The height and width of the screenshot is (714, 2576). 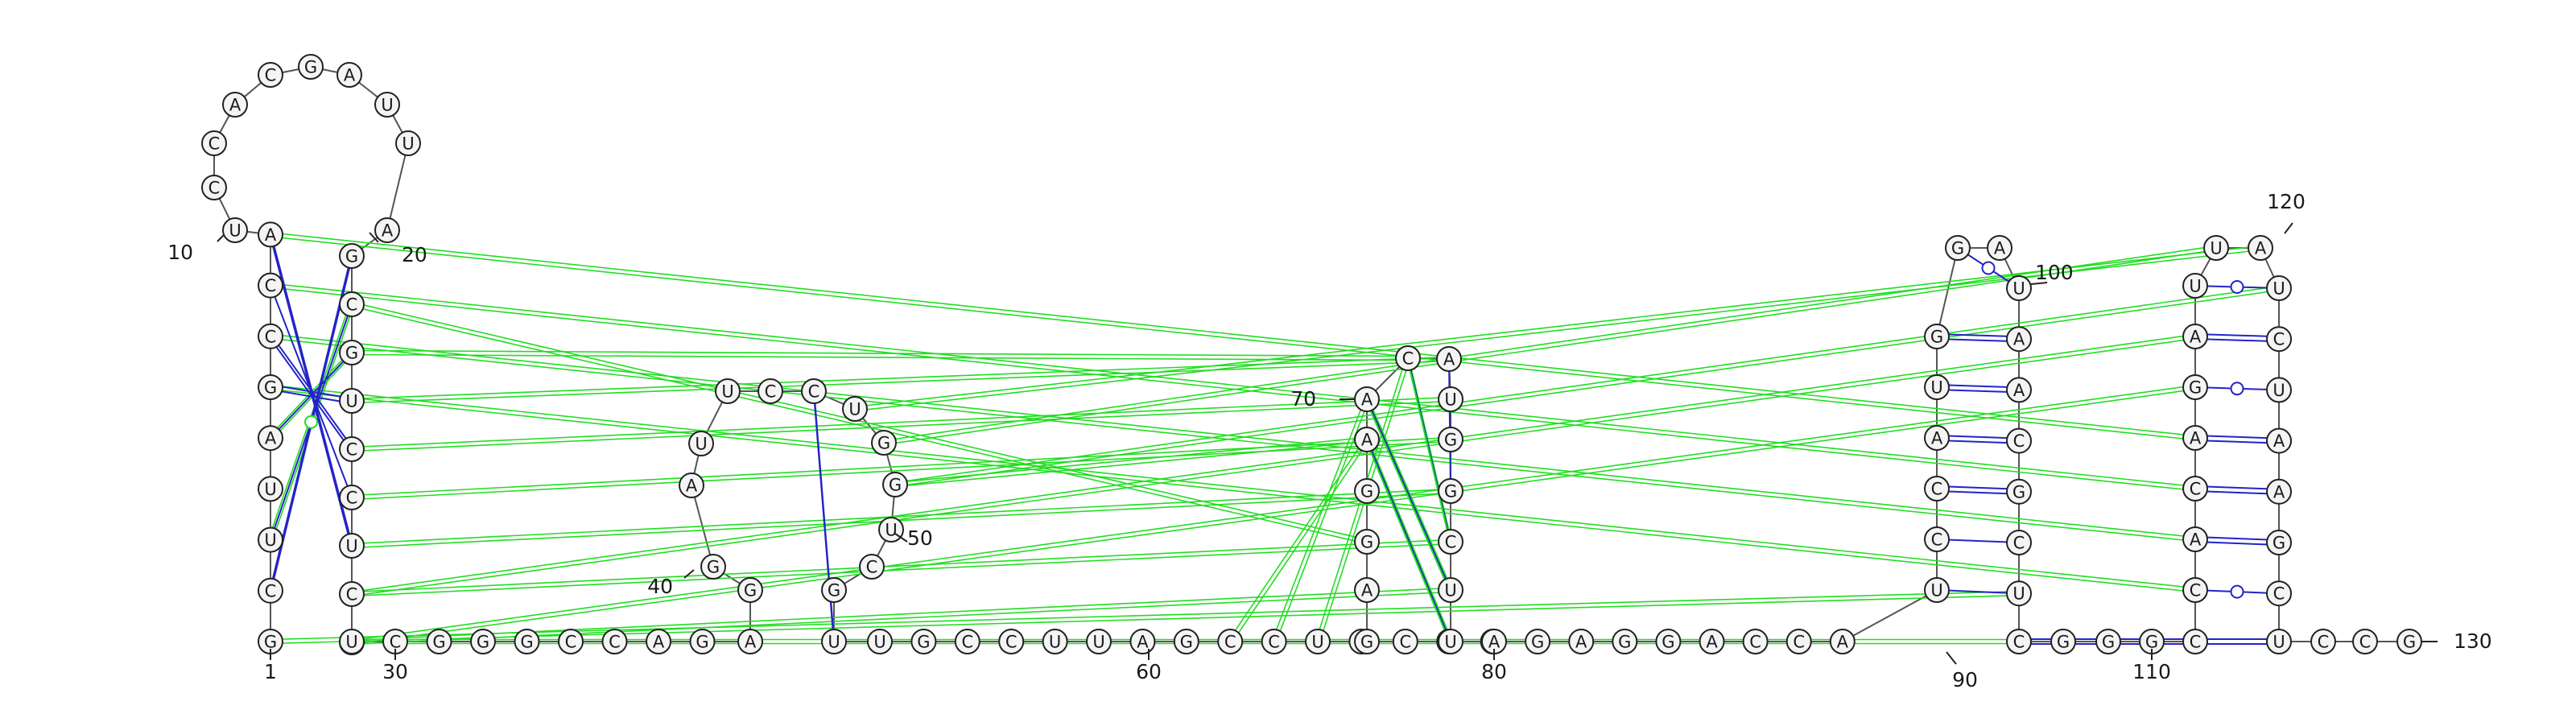 I want to click on position-label: 50, so click(x=920, y=538).